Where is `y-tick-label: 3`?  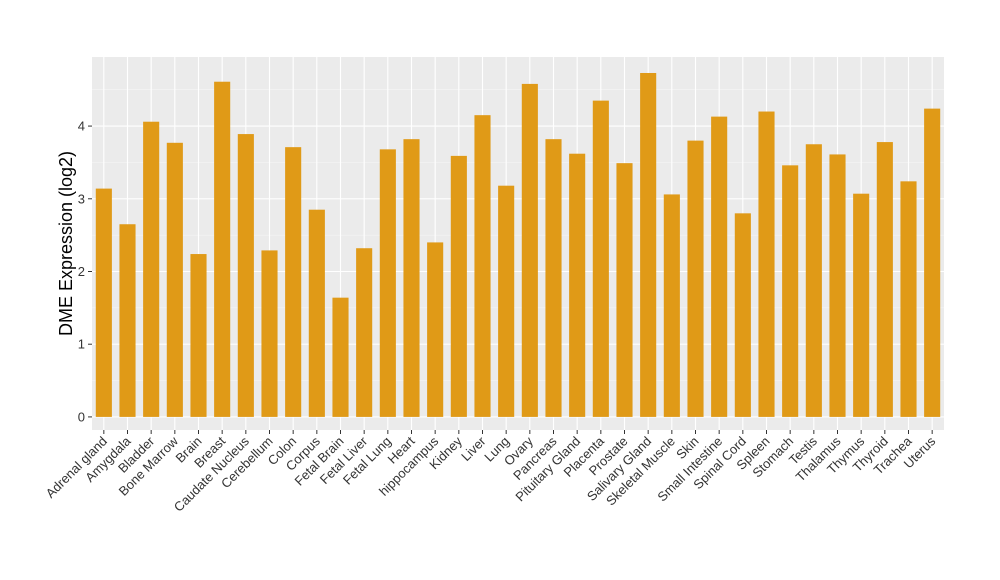 y-tick-label: 3 is located at coordinates (81, 198).